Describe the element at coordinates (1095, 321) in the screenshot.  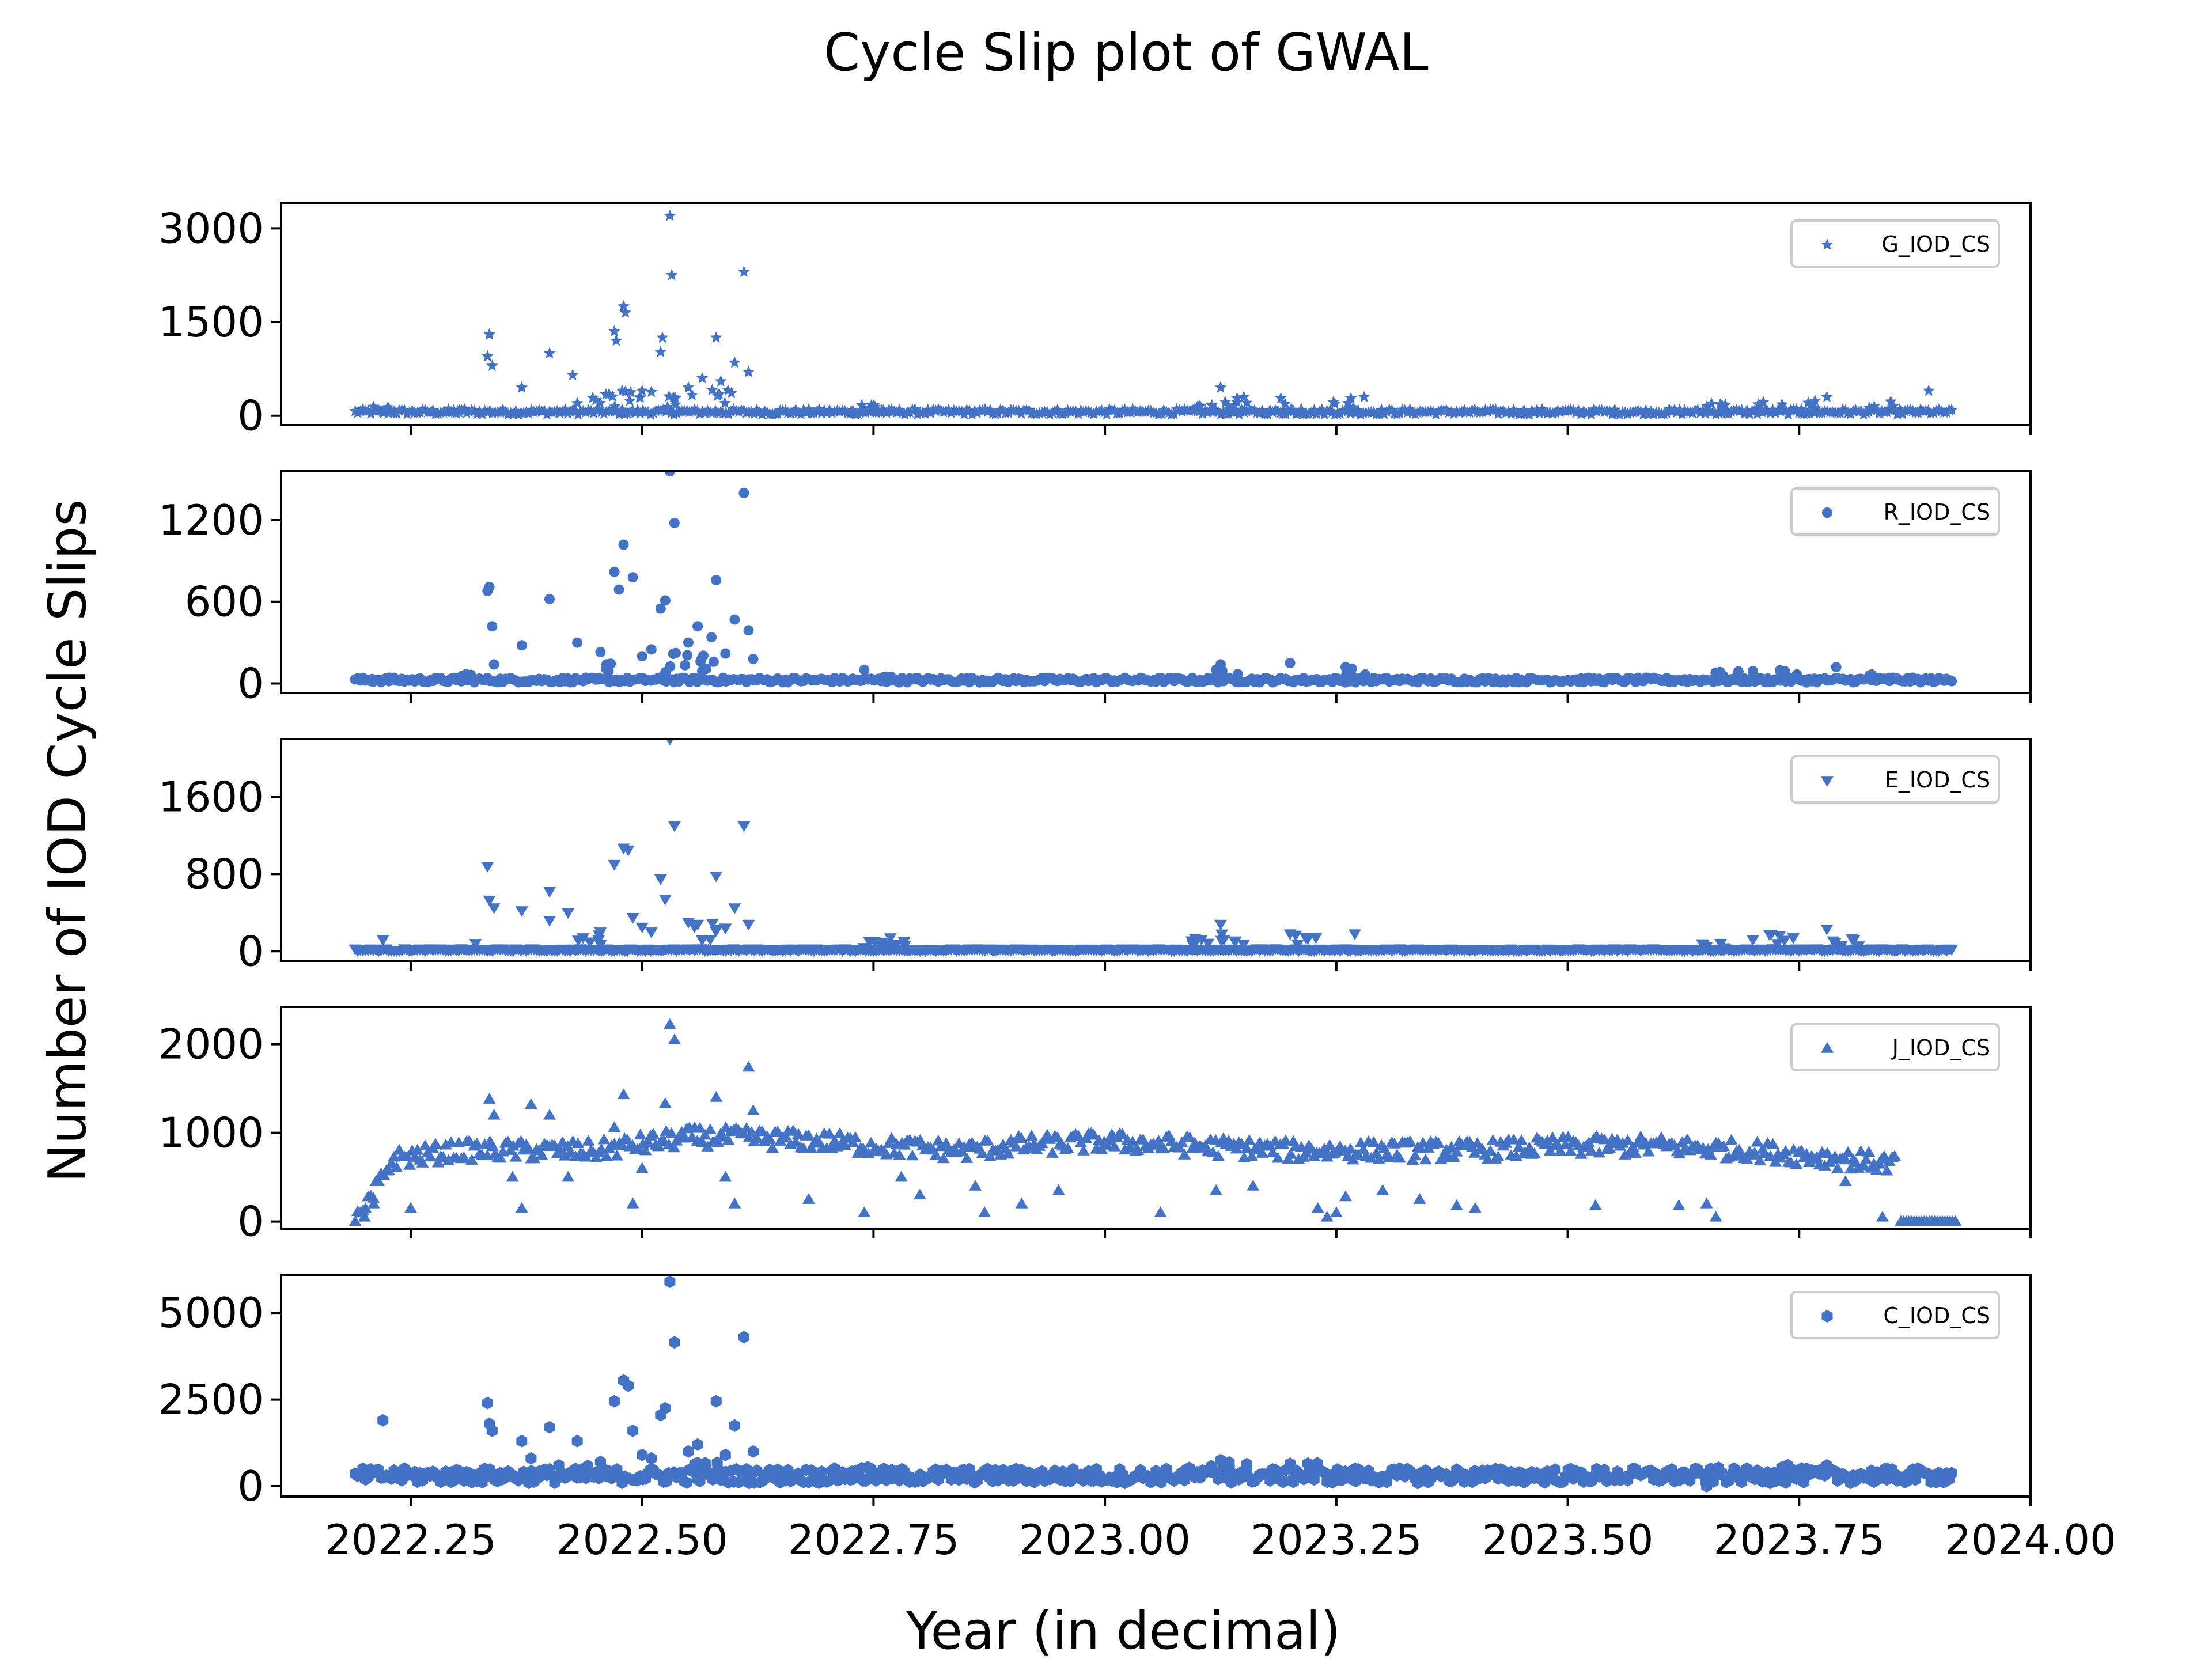
I see `subplot-g-iod-cs: 0 1500 3000 G_IOD_CS` at that location.